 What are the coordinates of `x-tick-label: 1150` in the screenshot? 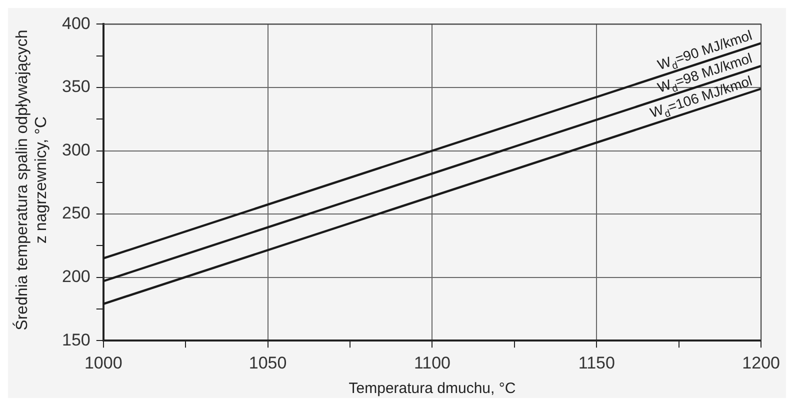 It's located at (596, 362).